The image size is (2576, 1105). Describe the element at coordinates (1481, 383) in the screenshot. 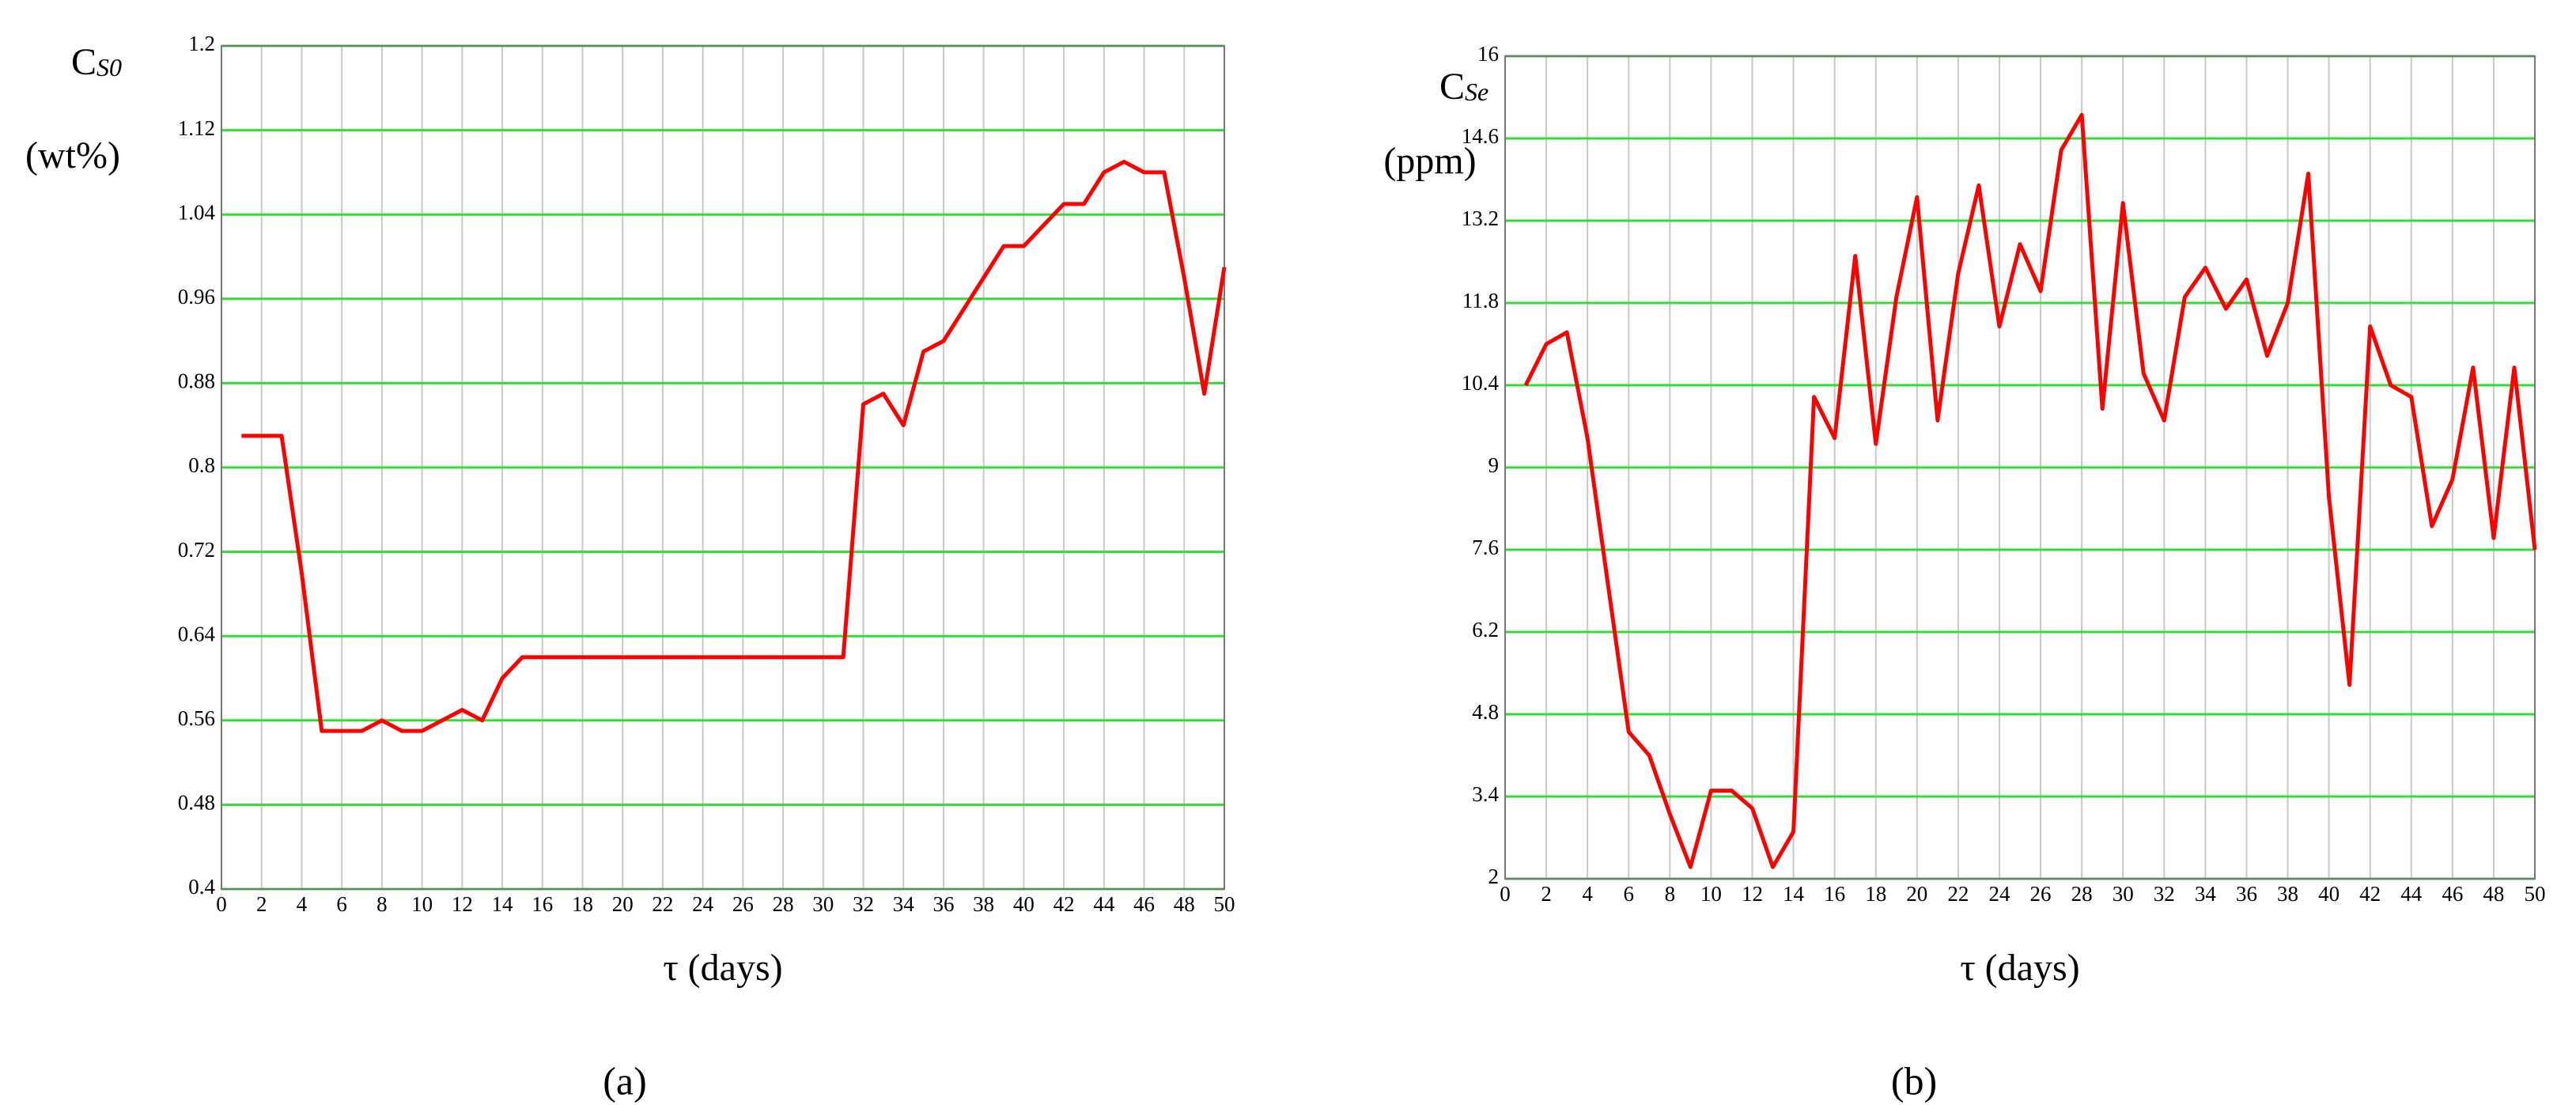

I see `y-tick-label: 10.4` at that location.